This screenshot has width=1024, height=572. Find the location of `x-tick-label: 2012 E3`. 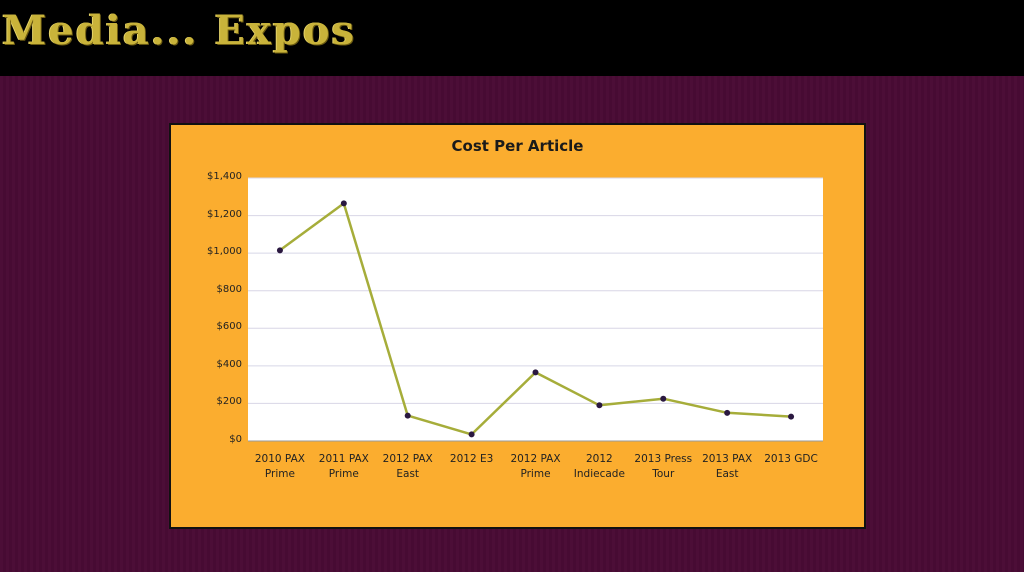

x-tick-label: 2012 E3 is located at coordinates (471, 459).